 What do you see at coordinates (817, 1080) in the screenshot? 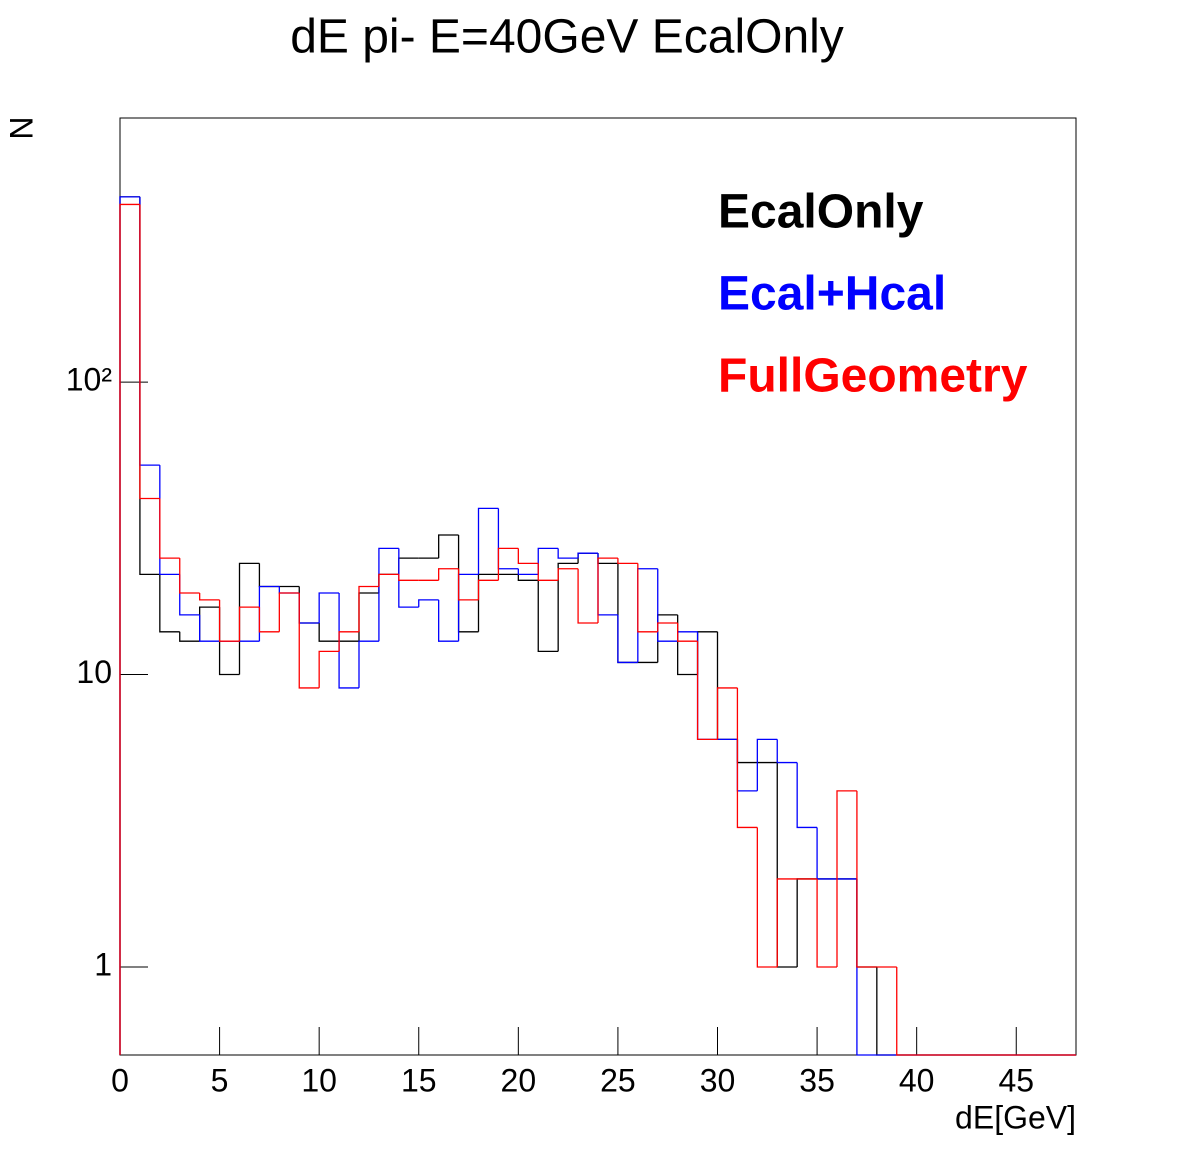
I see `x-tick-label: 35` at bounding box center [817, 1080].